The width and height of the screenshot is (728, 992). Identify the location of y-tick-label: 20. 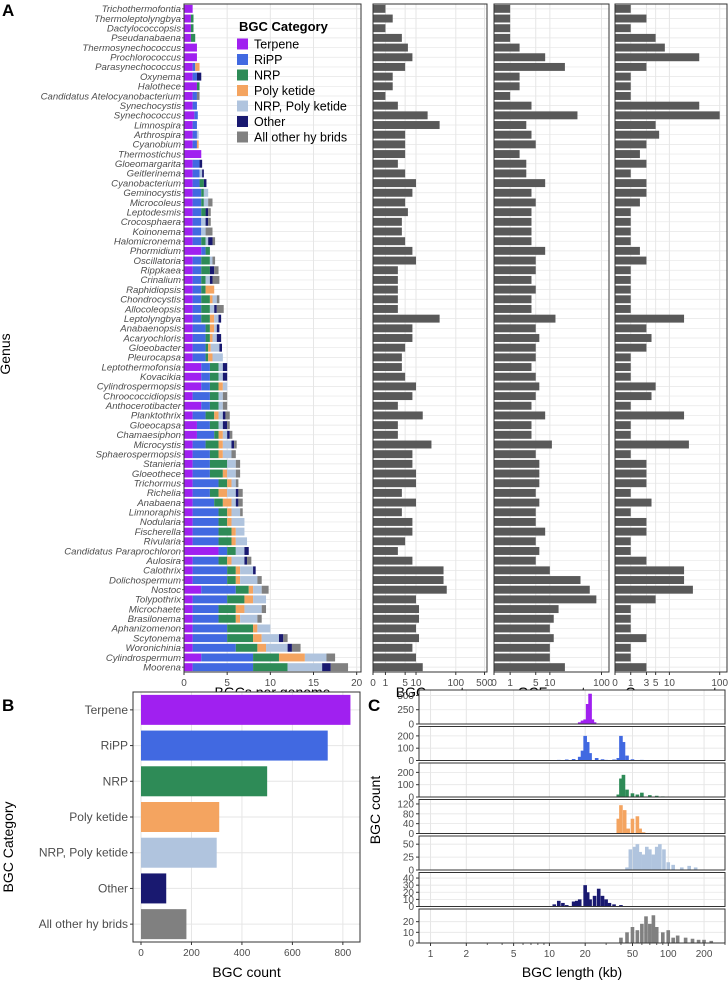
(409, 922).